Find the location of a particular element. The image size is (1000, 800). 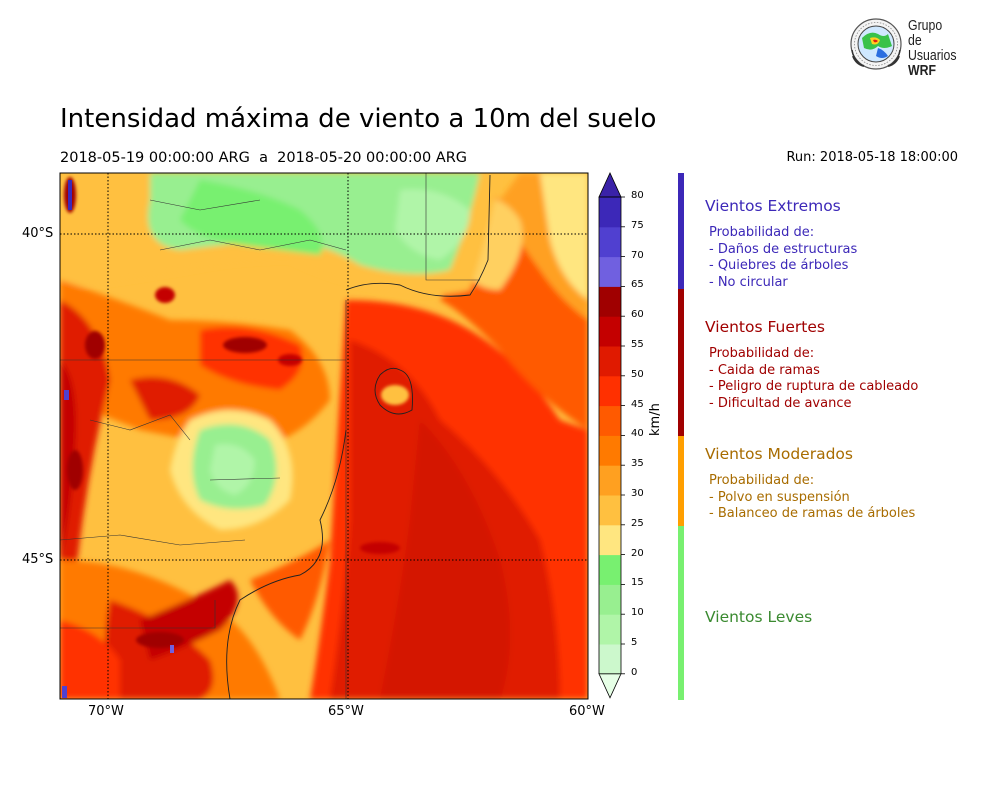

colorbar-tick-label: 55 is located at coordinates (637, 344).